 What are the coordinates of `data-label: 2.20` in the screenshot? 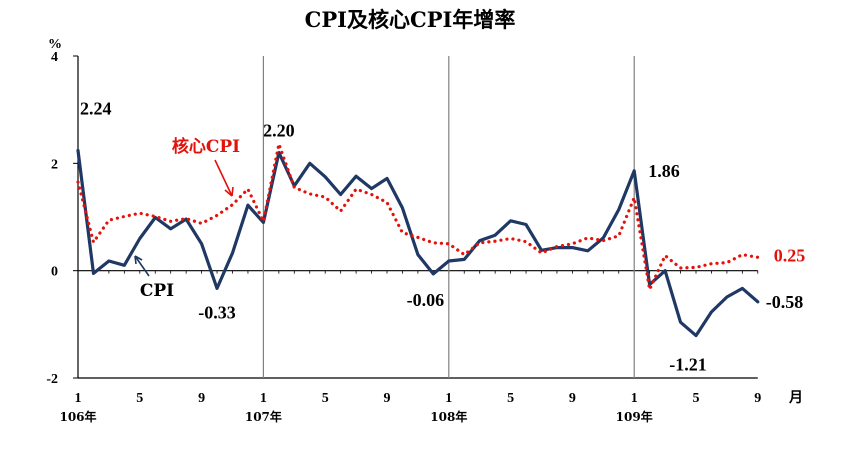 It's located at (279, 131).